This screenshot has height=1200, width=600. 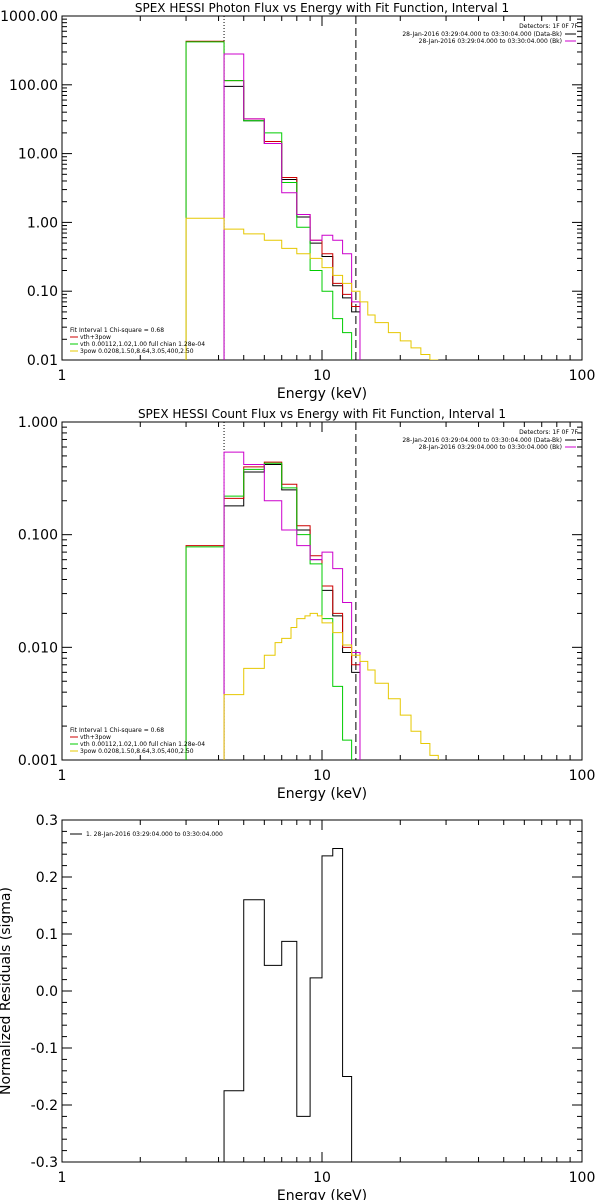 I want to click on y-tick-label: 0.010, so click(x=38, y=648).